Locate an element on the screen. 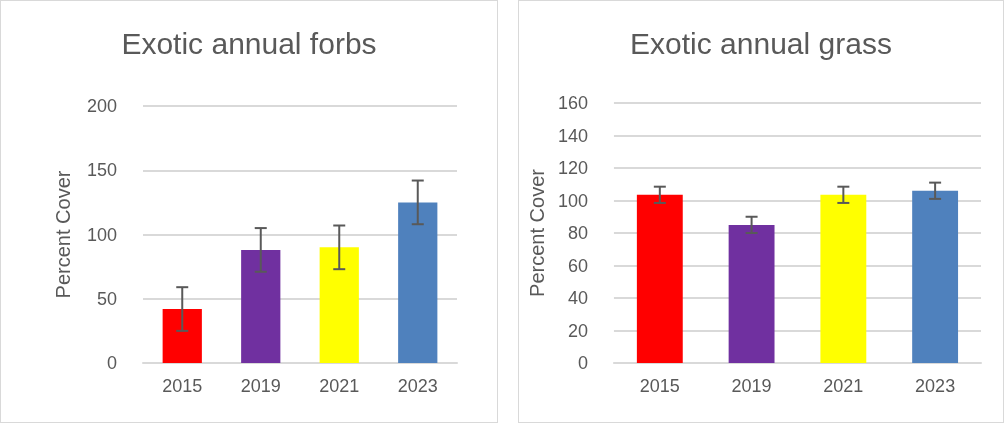 Image resolution: width=1004 pixels, height=425 pixels. y-tick-label: 120 is located at coordinates (572, 168).